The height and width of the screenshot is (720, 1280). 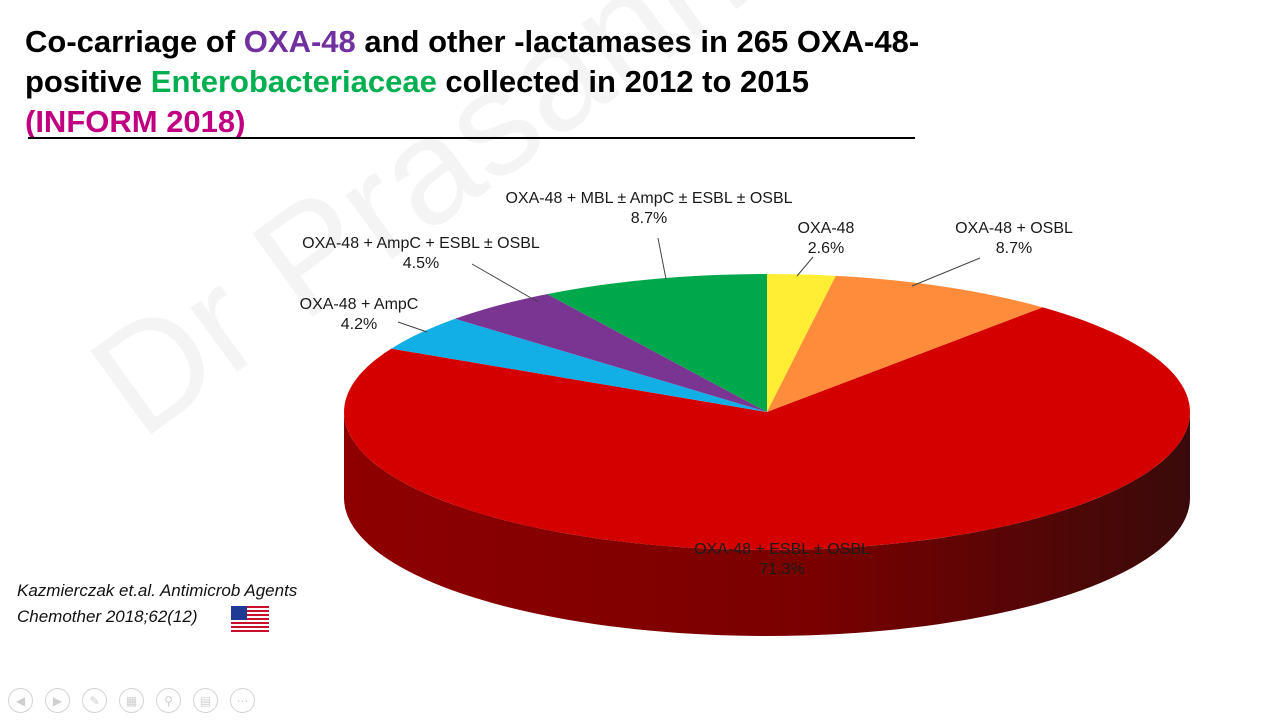 What do you see at coordinates (242, 700) in the screenshot?
I see `more-options-icon: ⋯` at bounding box center [242, 700].